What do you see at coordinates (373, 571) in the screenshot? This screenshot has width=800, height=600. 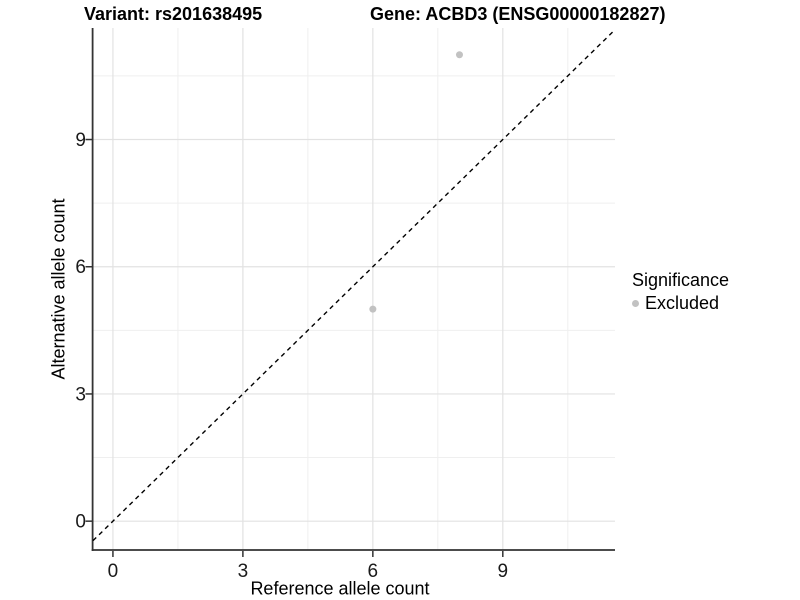 I see `x-tick-label: 6` at bounding box center [373, 571].